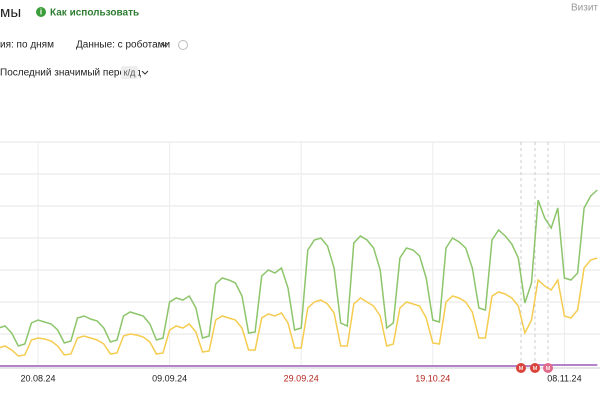 The height and width of the screenshot is (400, 600). I want to click on x-tick-label: 08.11.24, so click(564, 378).